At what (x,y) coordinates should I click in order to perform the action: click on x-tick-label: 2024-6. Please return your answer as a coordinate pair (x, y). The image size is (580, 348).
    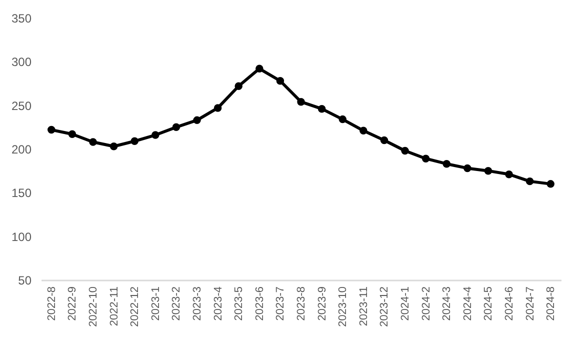
    Looking at the image, I should click on (510, 303).